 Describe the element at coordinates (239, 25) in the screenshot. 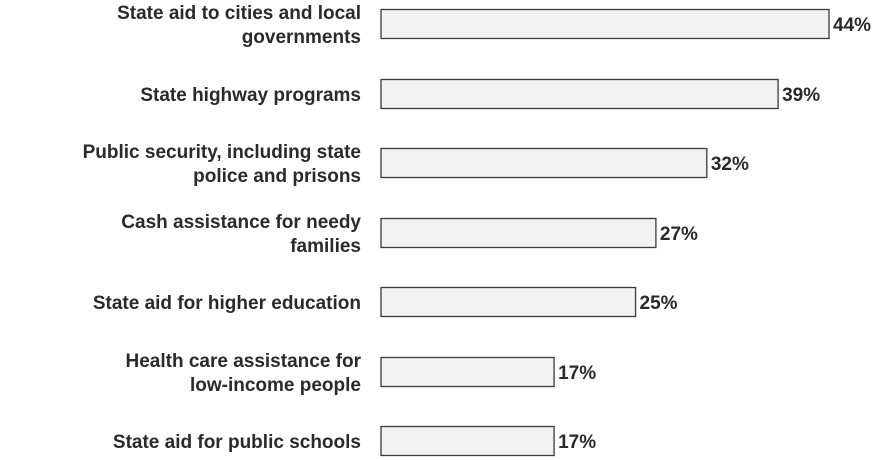

I see `category-label: State aid to cities and local governments` at that location.